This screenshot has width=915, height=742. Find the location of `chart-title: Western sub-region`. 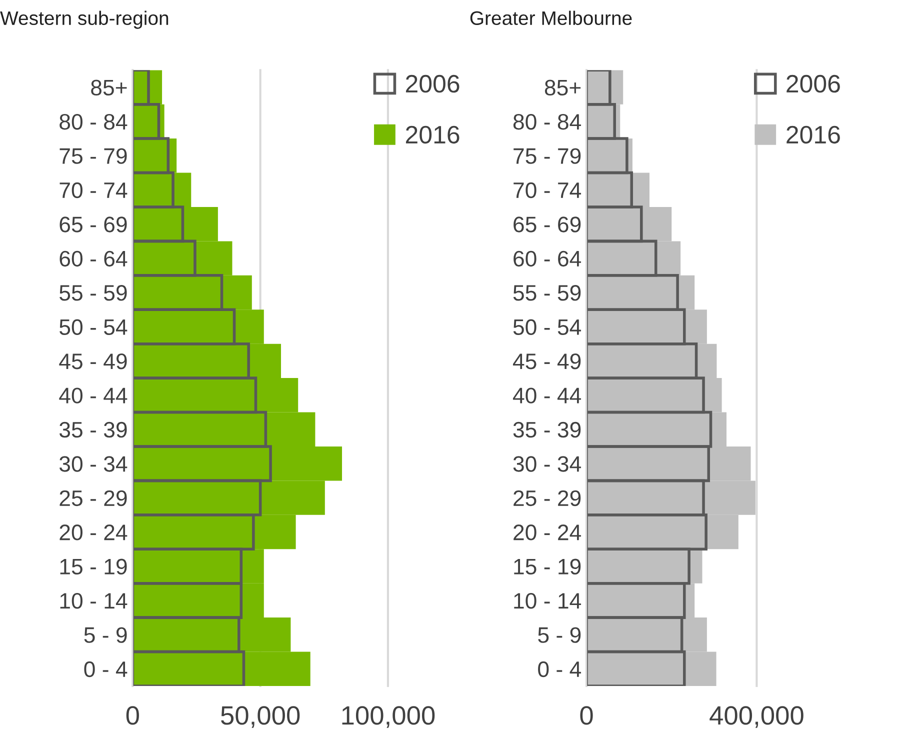

chart-title: Western sub-region is located at coordinates (84, 19).